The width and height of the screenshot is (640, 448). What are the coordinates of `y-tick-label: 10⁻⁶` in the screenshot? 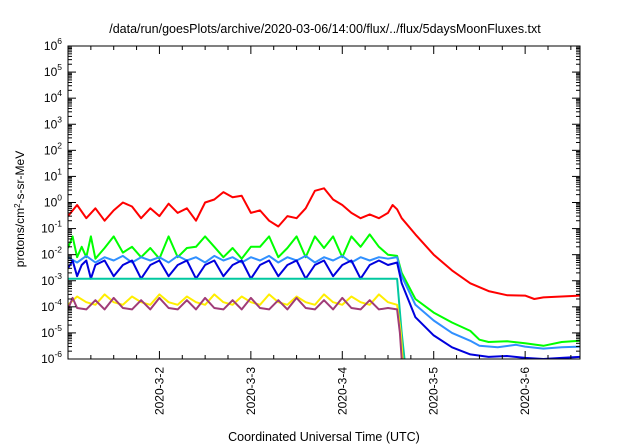 It's located at (51, 357).